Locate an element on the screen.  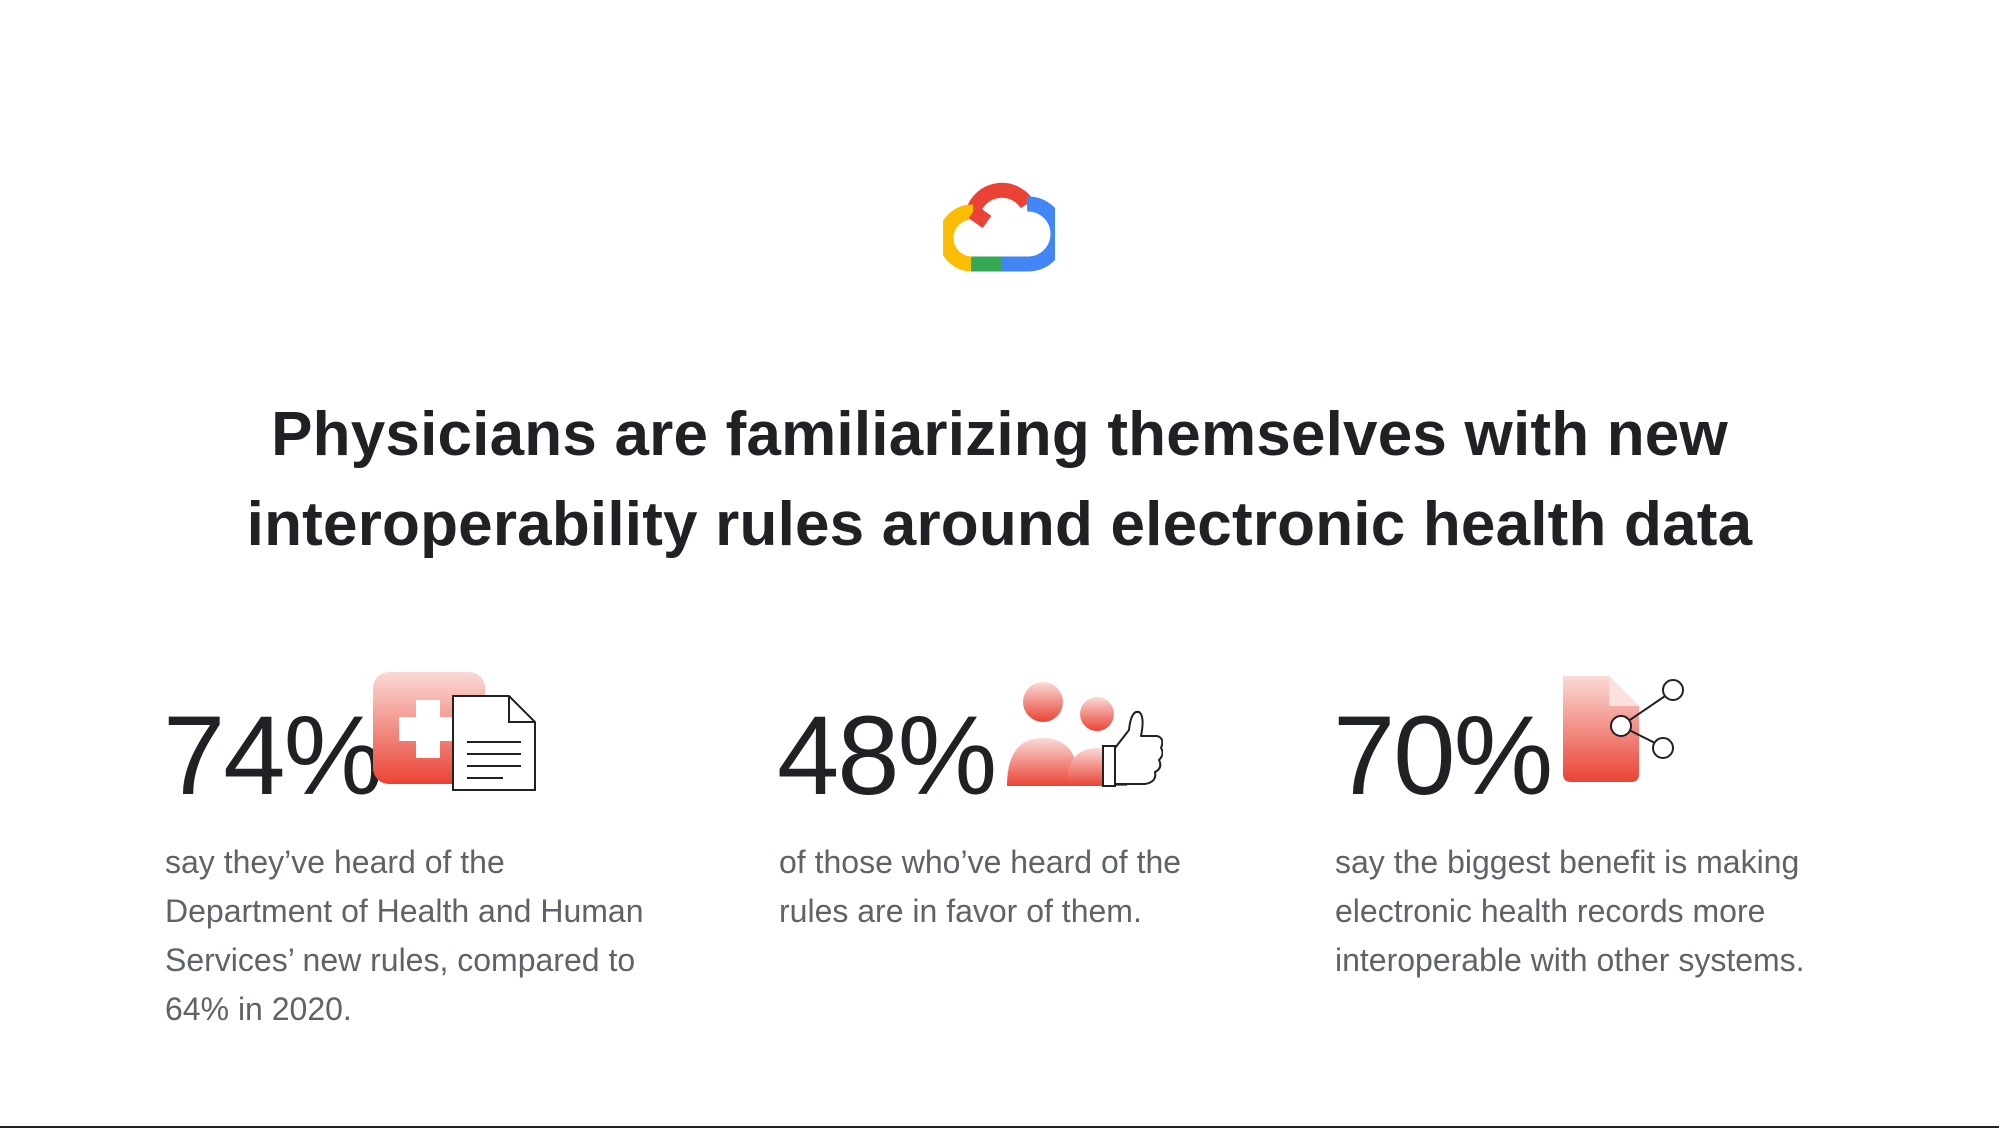
google-cloud-logo-icon is located at coordinates (999, 227).